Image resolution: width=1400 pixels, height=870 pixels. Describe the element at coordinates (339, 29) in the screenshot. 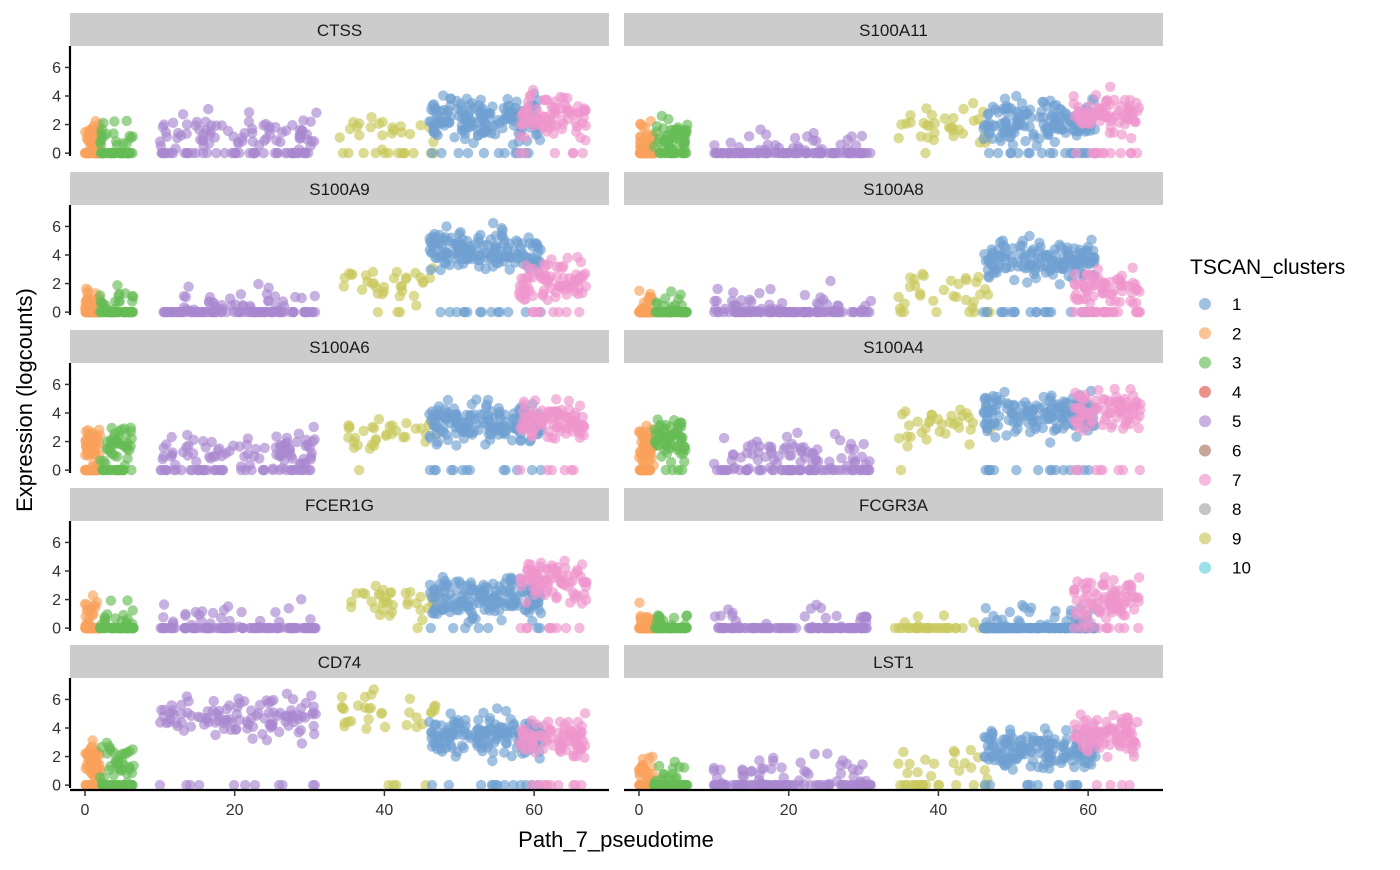

I see `facet-strip` at that location.